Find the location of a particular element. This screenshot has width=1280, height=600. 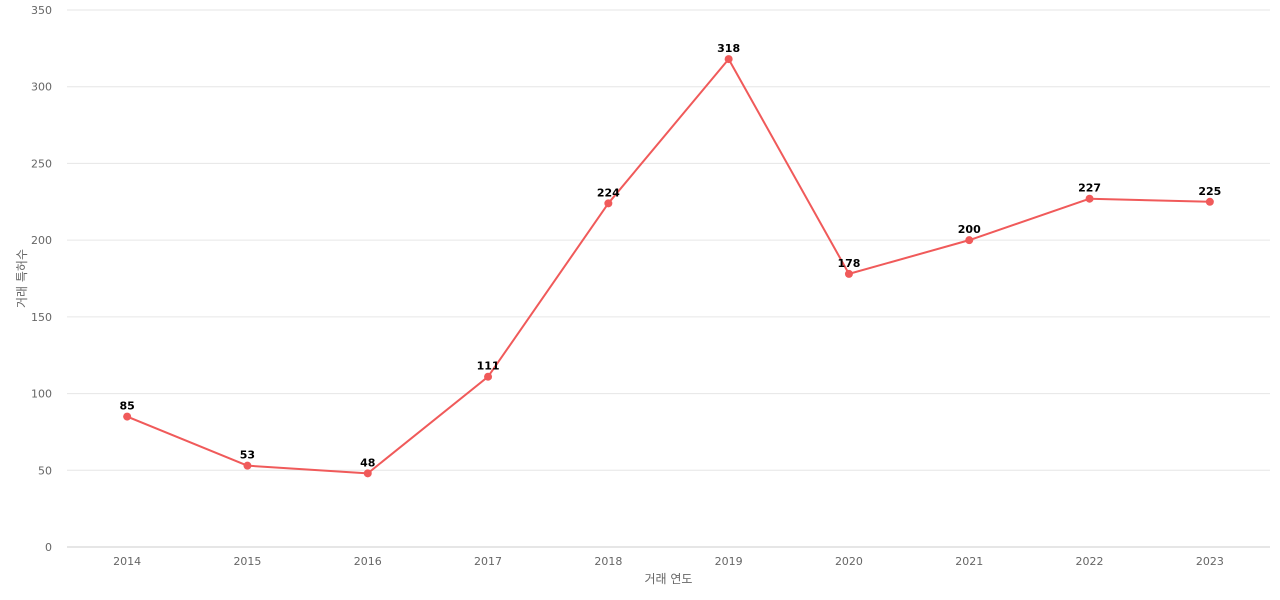

y-tick-label: 100 is located at coordinates (41, 394).